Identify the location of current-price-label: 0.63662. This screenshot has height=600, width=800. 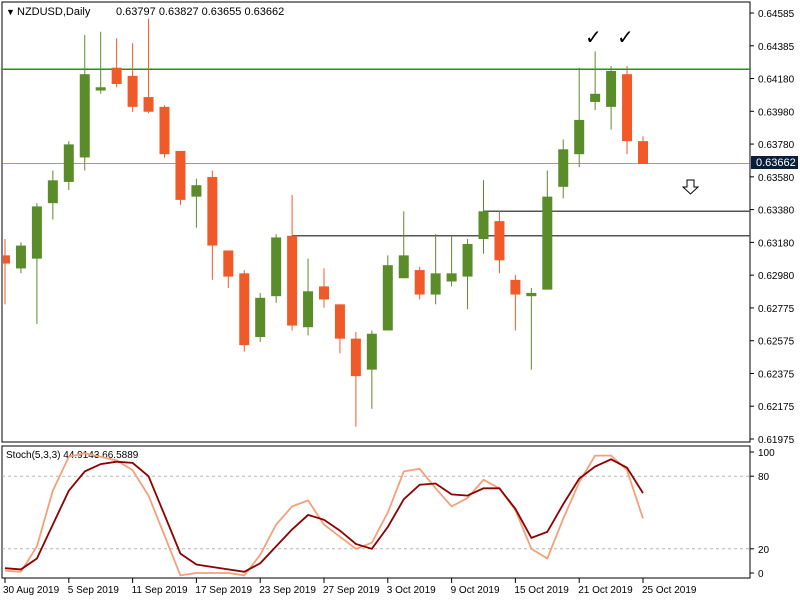
(776, 163).